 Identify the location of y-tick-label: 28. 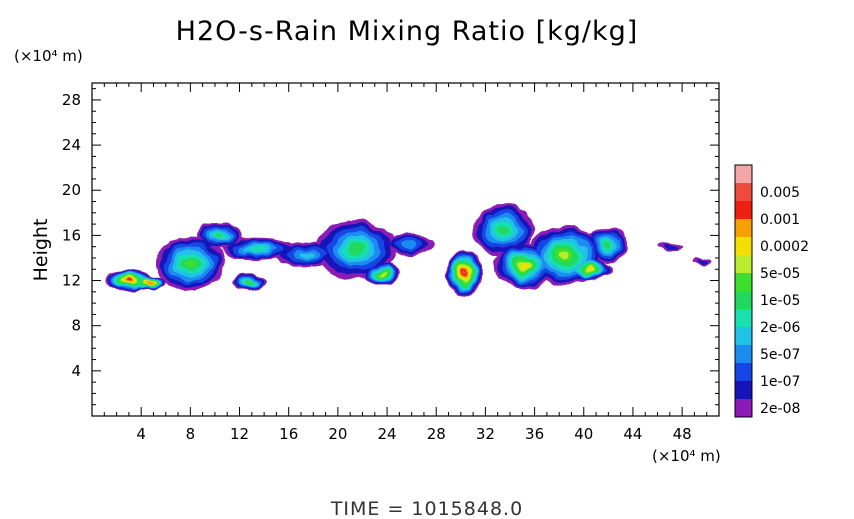
(71, 100).